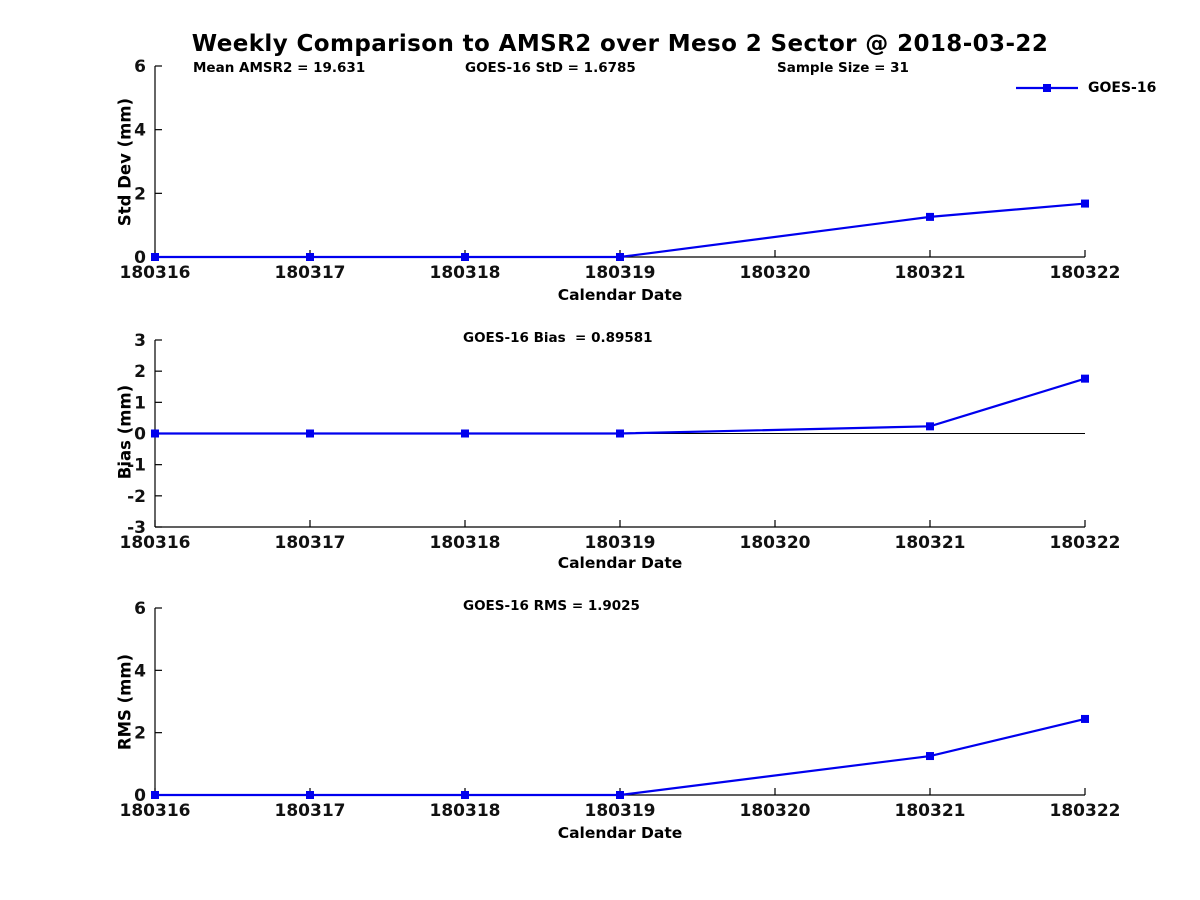  Describe the element at coordinates (620, 563) in the screenshot. I see `x-axis-label-calendar-date-2: Calendar Date` at that location.